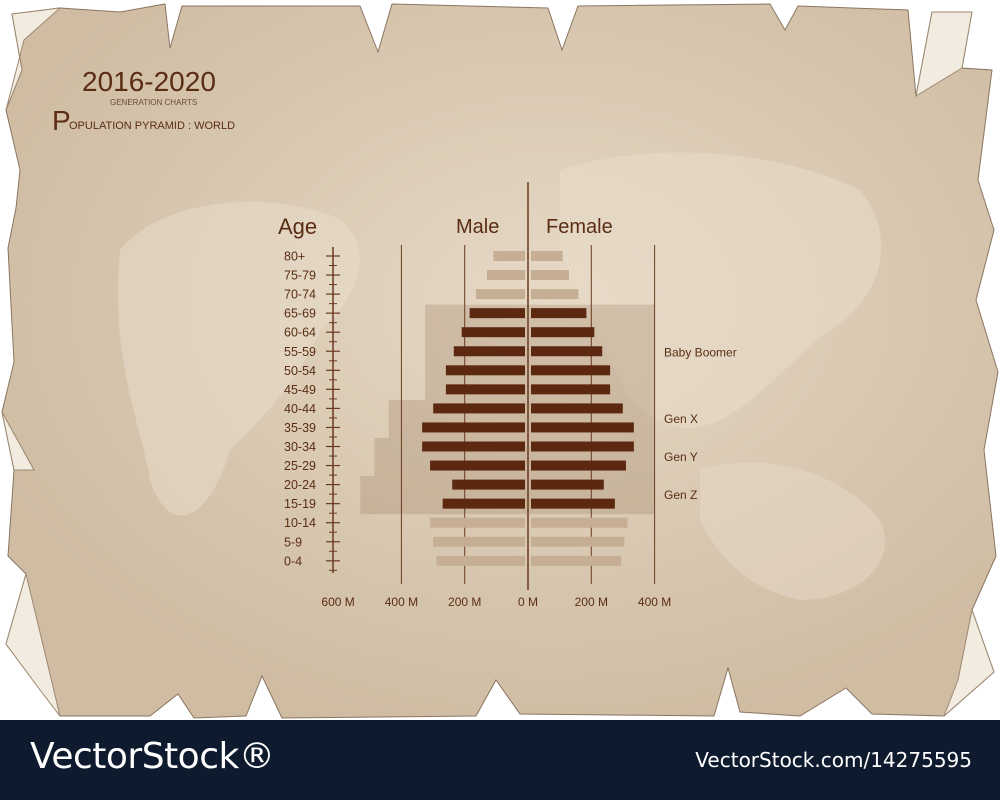 Image resolution: width=1000 pixels, height=800 pixels. I want to click on age-tick-label: 55-59, so click(300, 352).